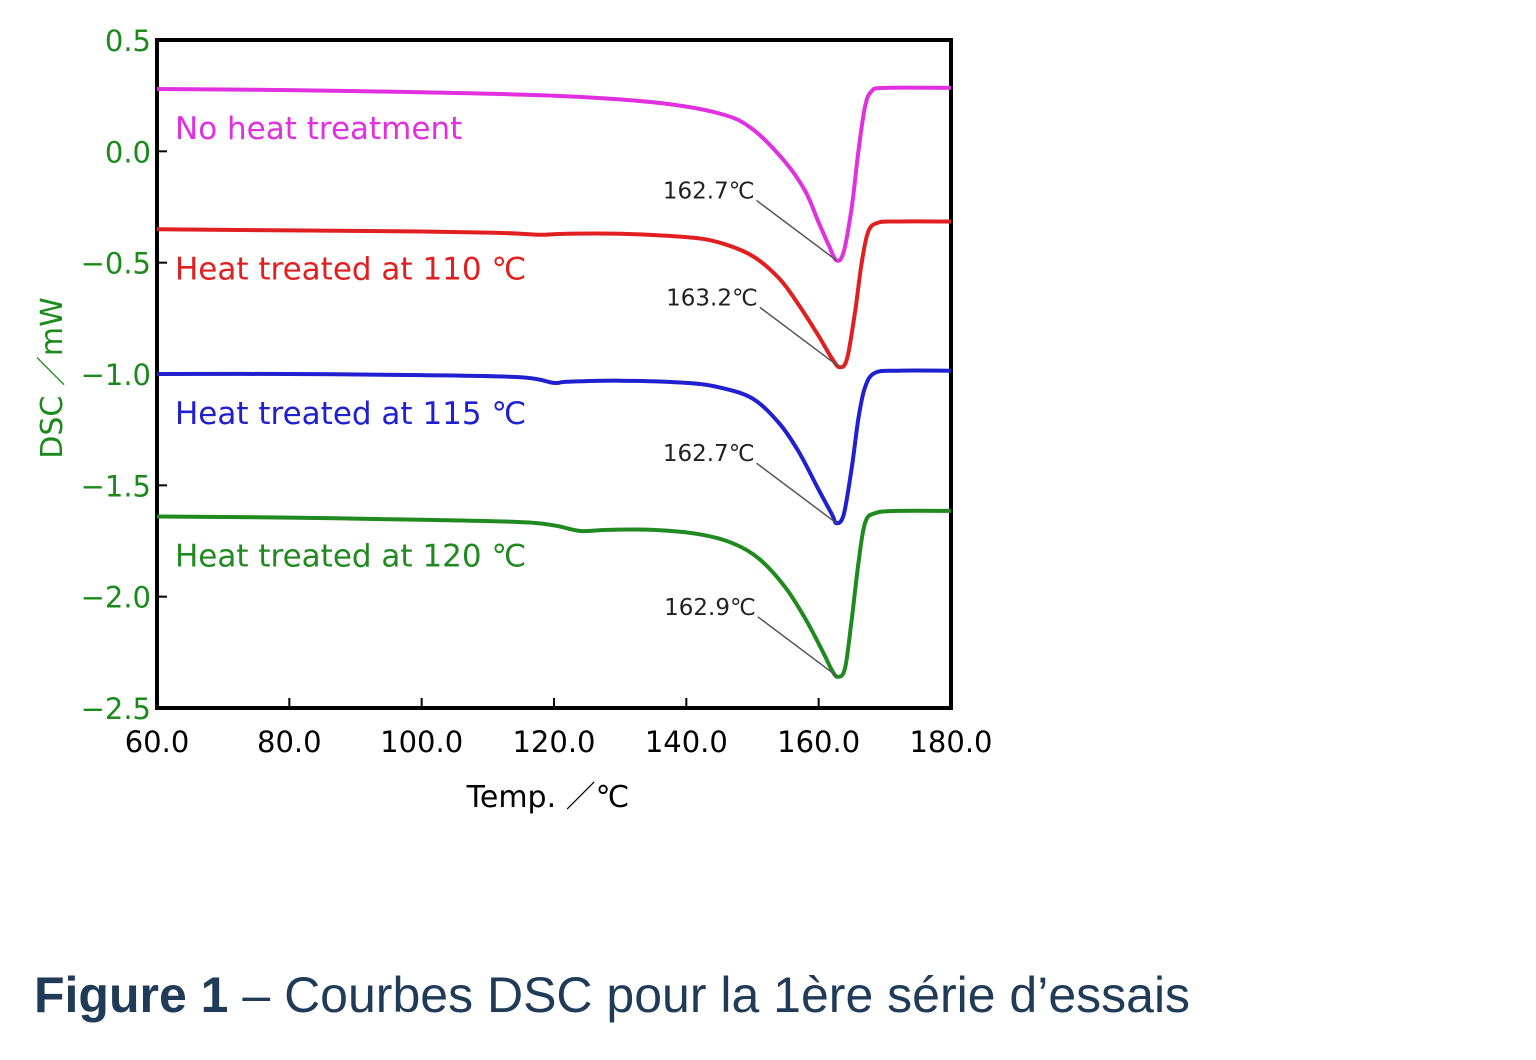  Describe the element at coordinates (116, 486) in the screenshot. I see `y-tick-label: −1.5` at that location.